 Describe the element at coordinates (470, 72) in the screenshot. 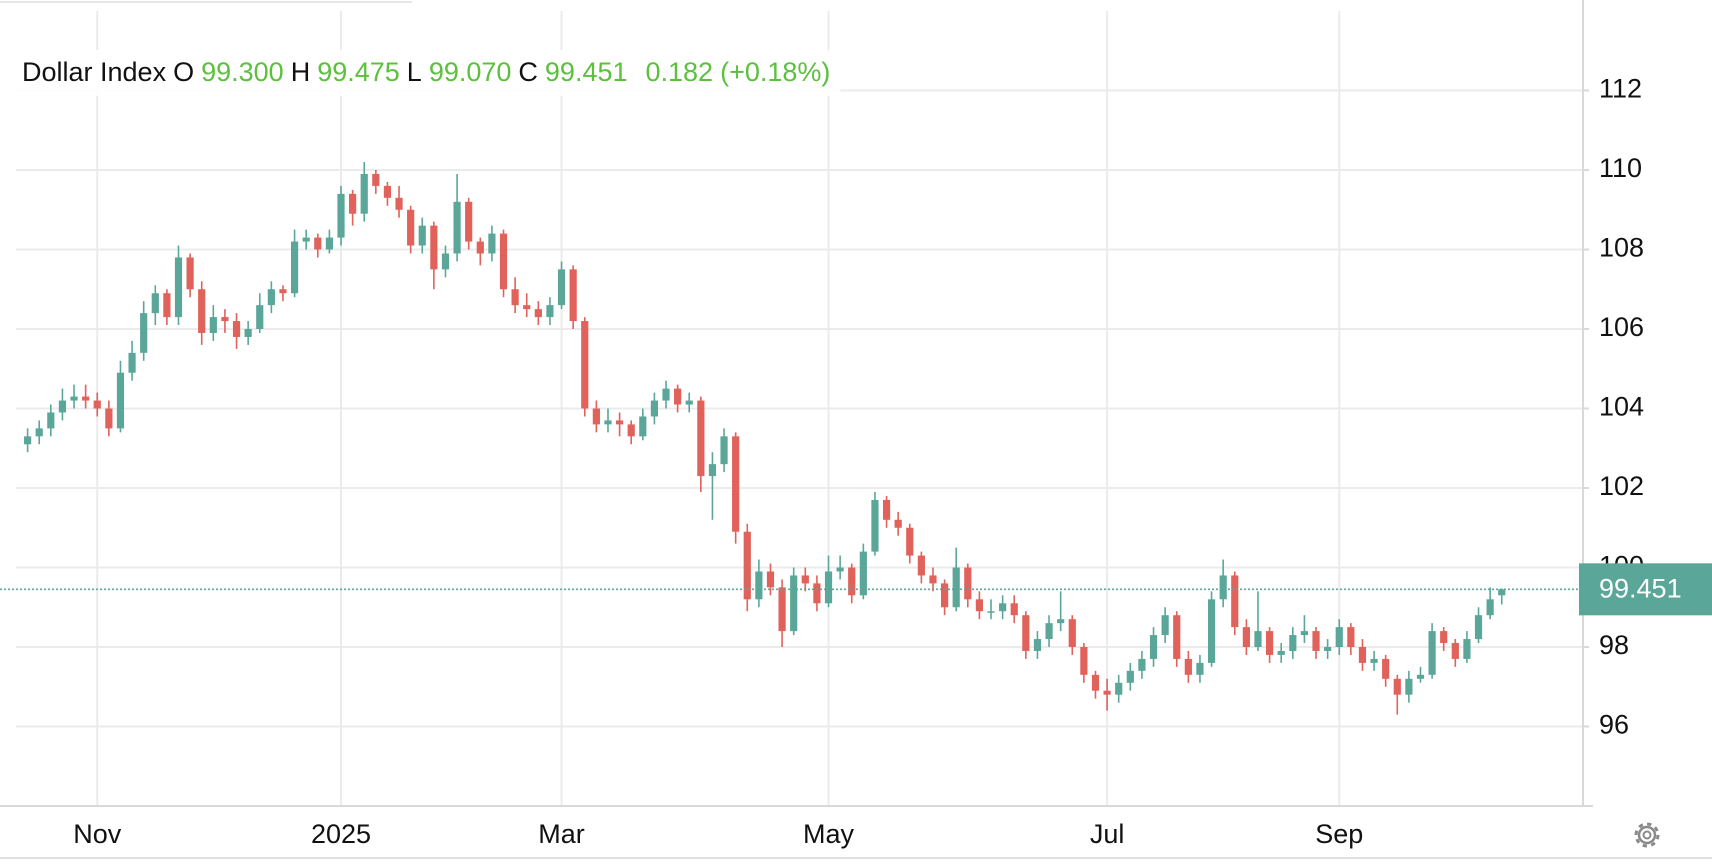

I see `ohlc-value: 99.070` at that location.